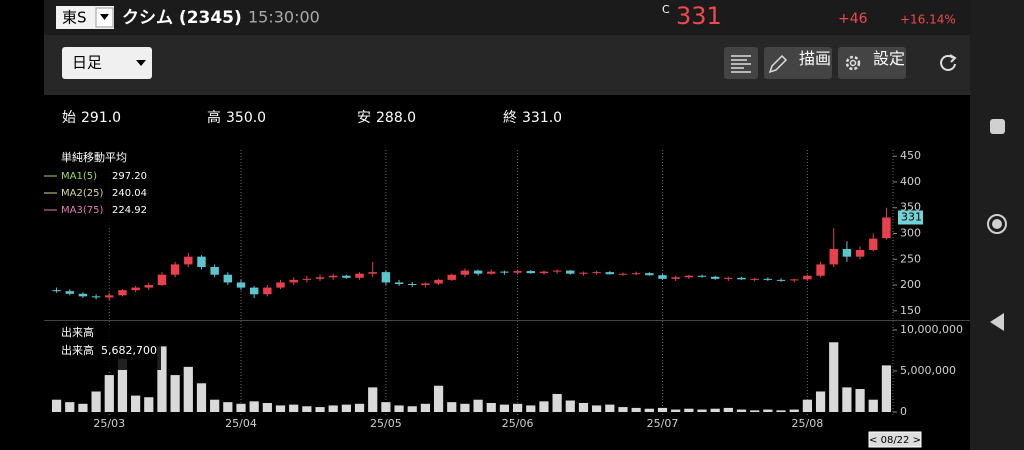 The width and height of the screenshot is (1024, 450). Describe the element at coordinates (948, 63) in the screenshot. I see `refresh-icon` at that location.